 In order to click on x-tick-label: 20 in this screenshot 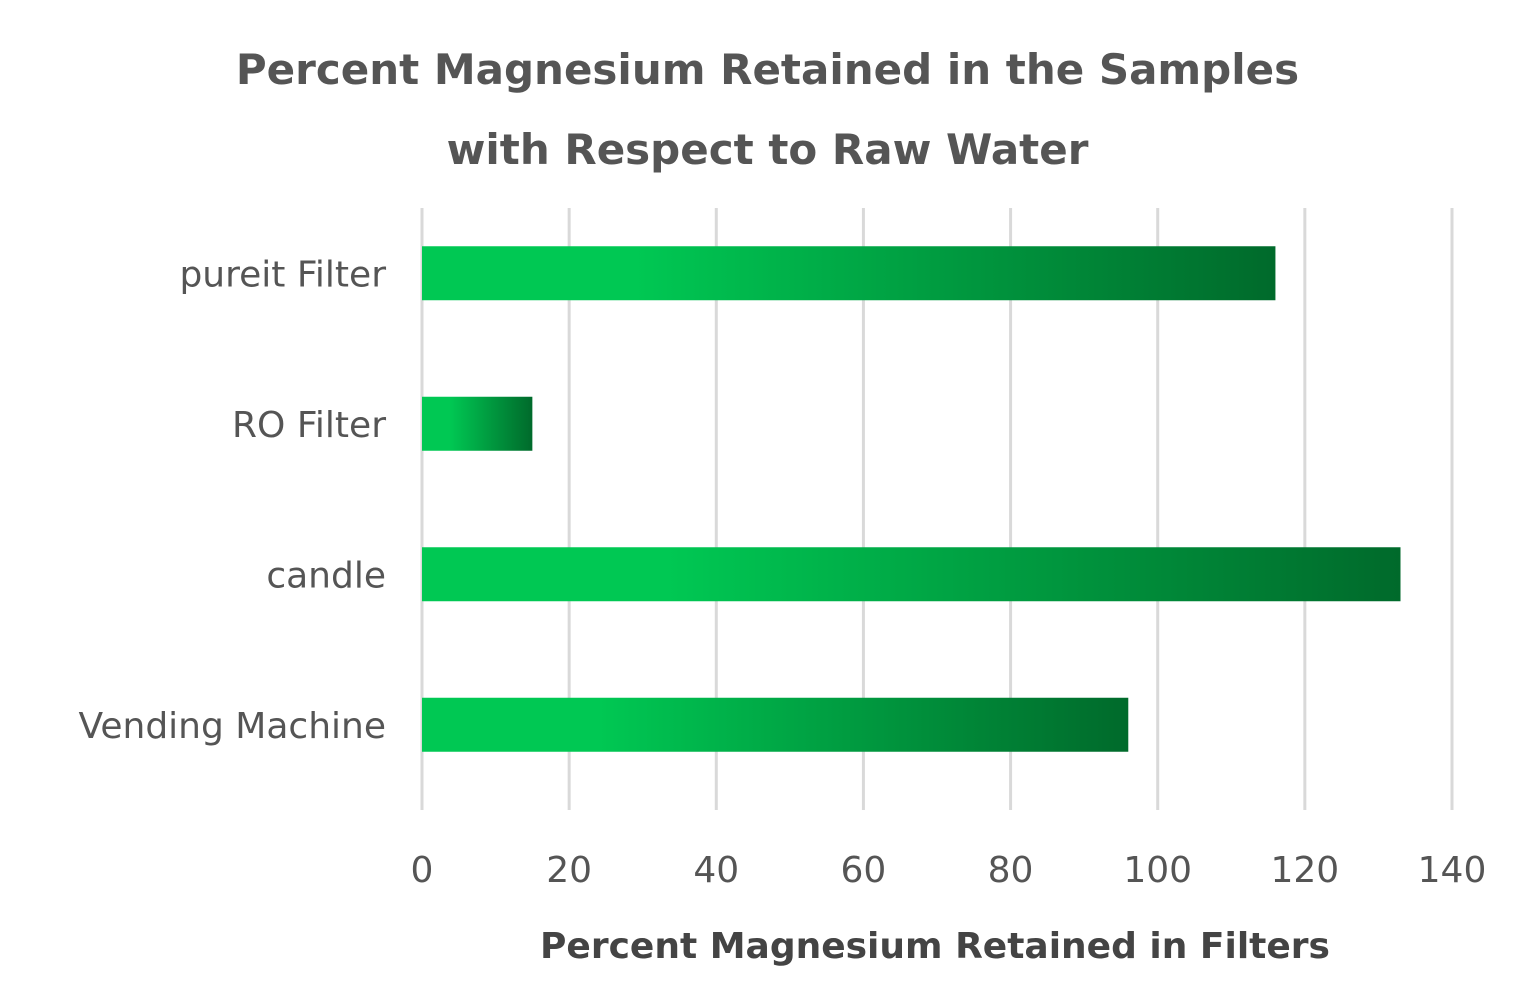, I will do `click(569, 870)`.